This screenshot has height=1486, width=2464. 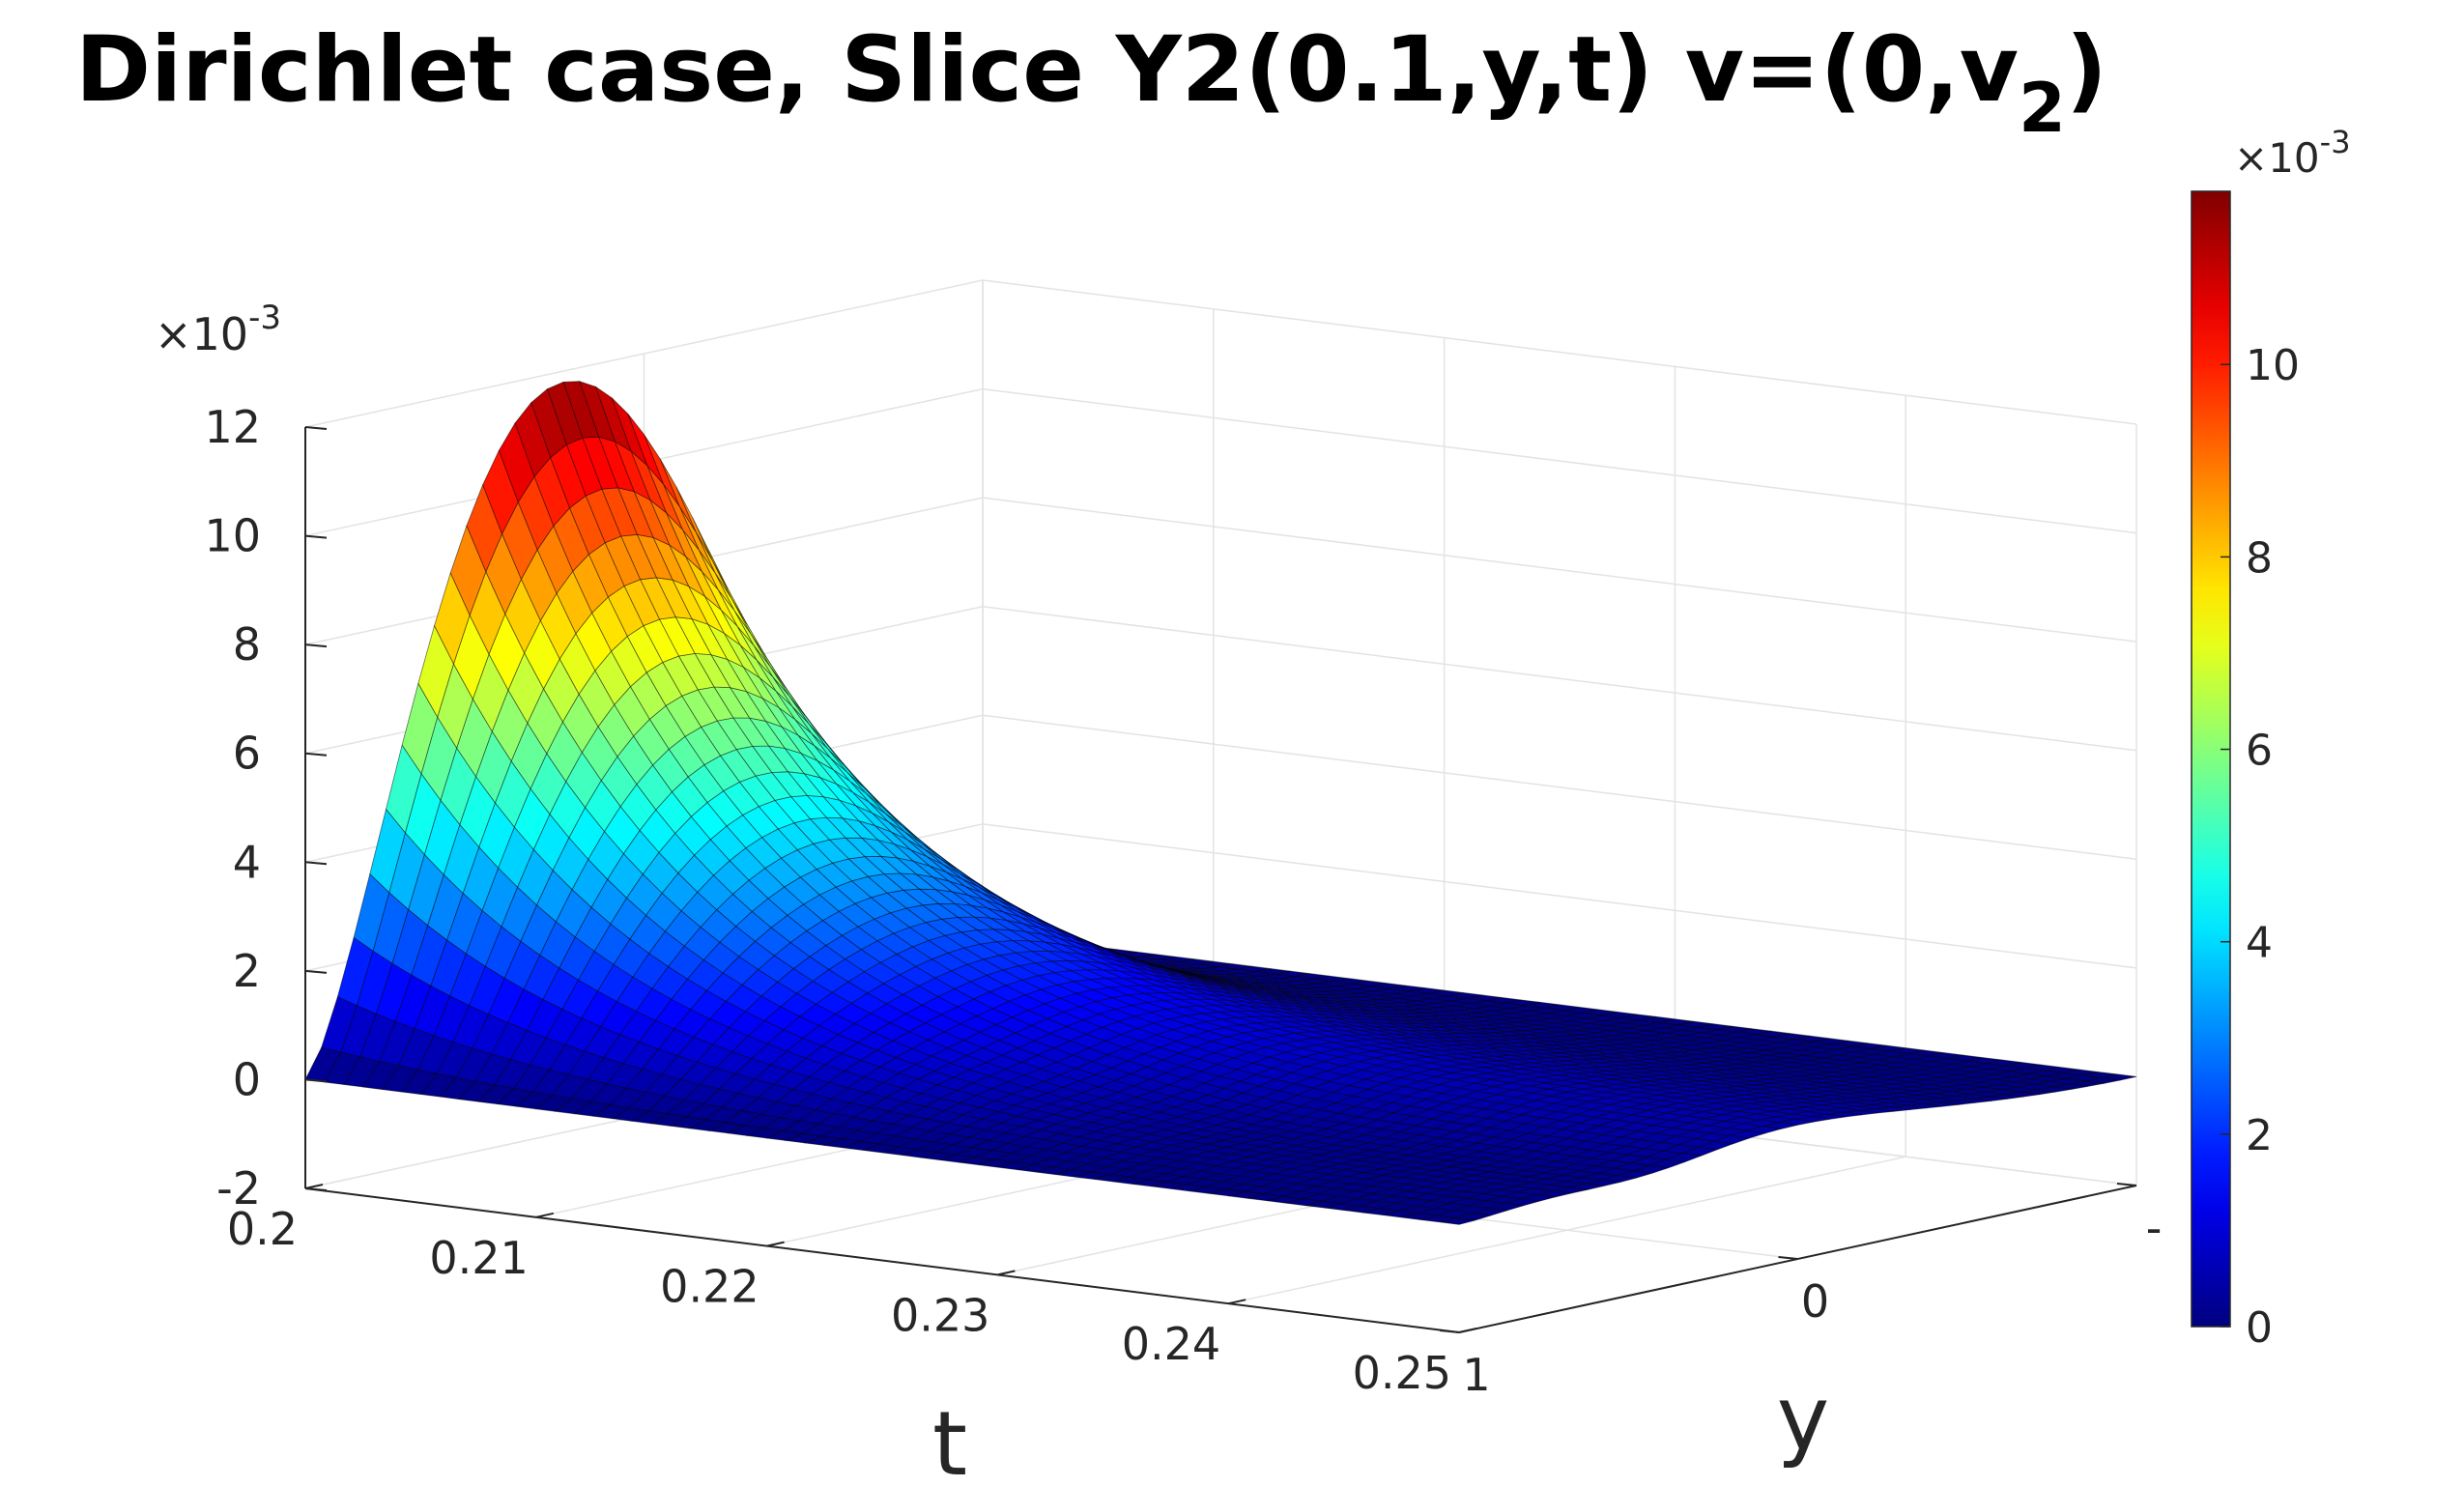 I want to click on x-tick-label: 0.23, so click(x=940, y=1315).